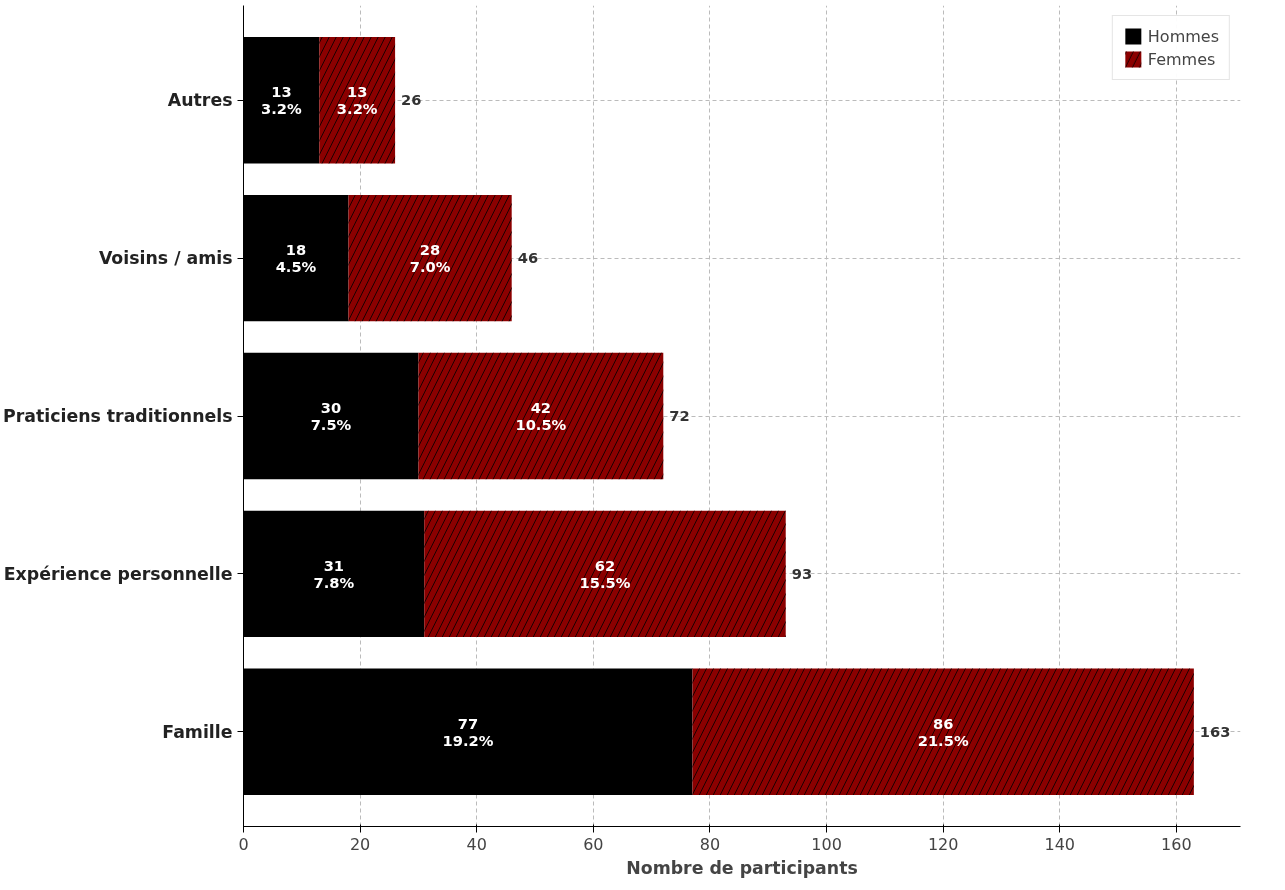  What do you see at coordinates (541, 416) in the screenshot?
I see `data-label: 42 10.5%` at bounding box center [541, 416].